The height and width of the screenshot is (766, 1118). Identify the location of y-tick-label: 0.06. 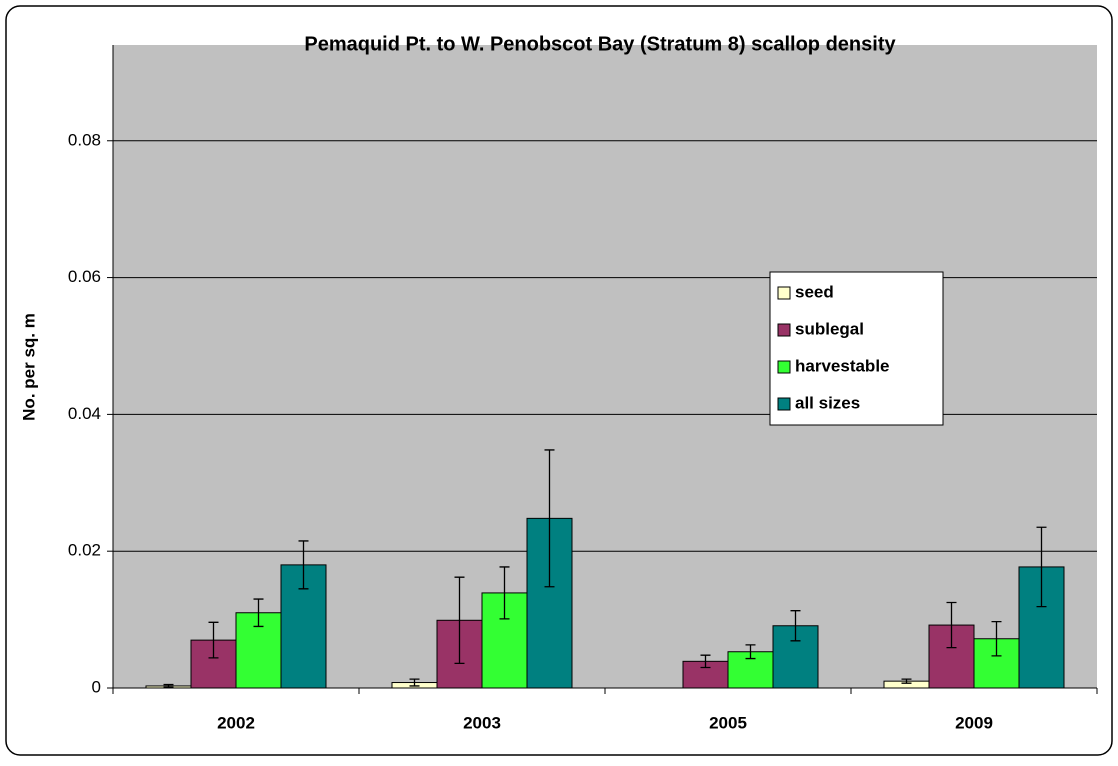
(84, 276).